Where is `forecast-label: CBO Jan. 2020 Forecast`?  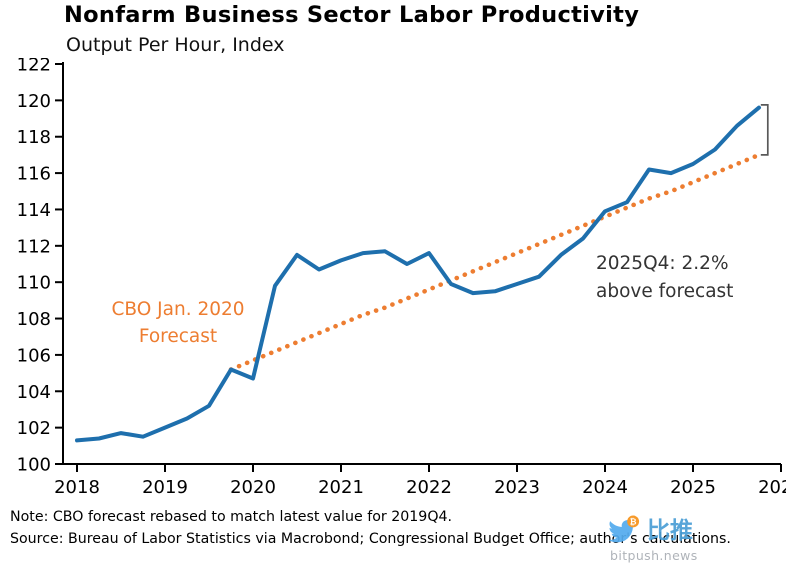 forecast-label: CBO Jan. 2020 Forecast is located at coordinates (178, 323).